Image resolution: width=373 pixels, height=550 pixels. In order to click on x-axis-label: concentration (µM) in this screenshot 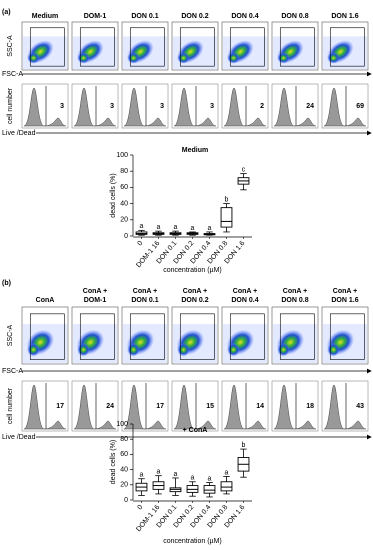, I will do `click(192, 270)`.